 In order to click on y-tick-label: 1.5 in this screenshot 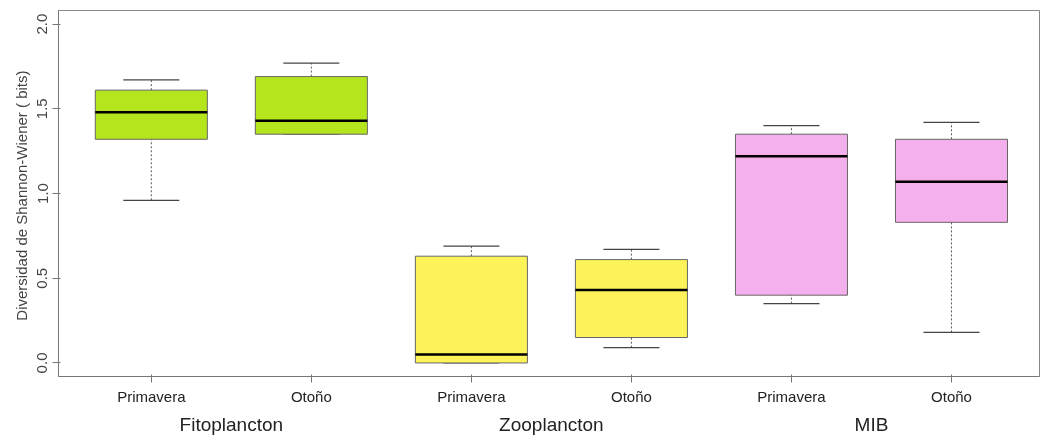, I will do `click(42, 109)`.